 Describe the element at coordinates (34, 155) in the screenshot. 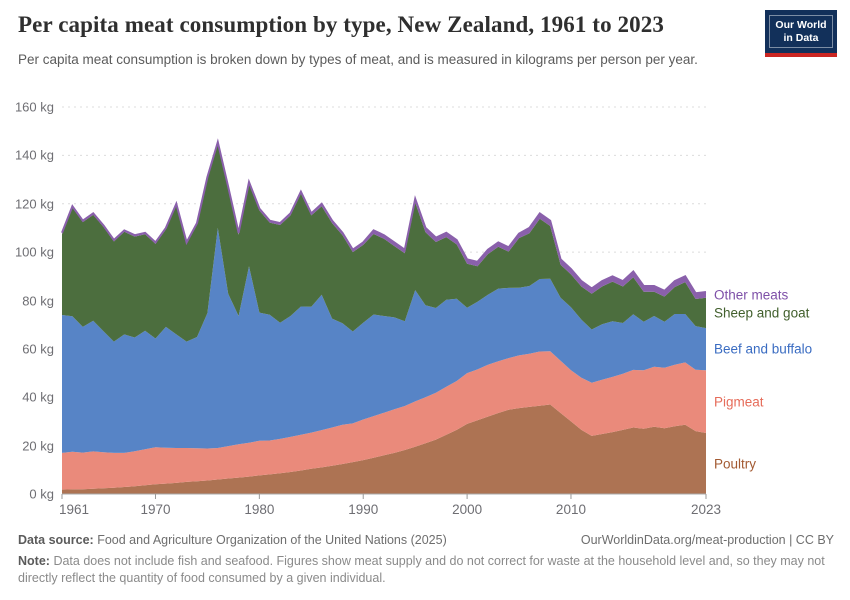

I see `y-tick-label: 140 kg` at that location.